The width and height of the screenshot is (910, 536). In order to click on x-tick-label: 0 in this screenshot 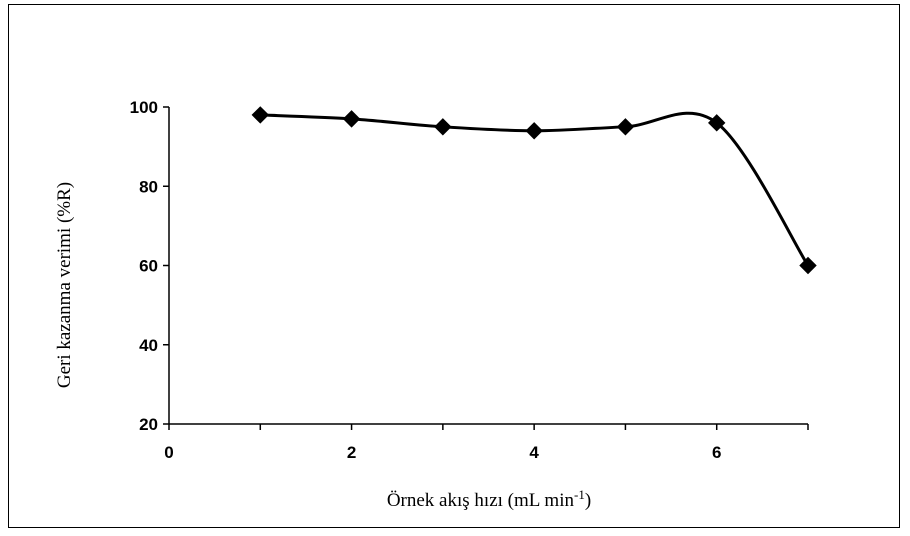, I will do `click(168, 452)`.